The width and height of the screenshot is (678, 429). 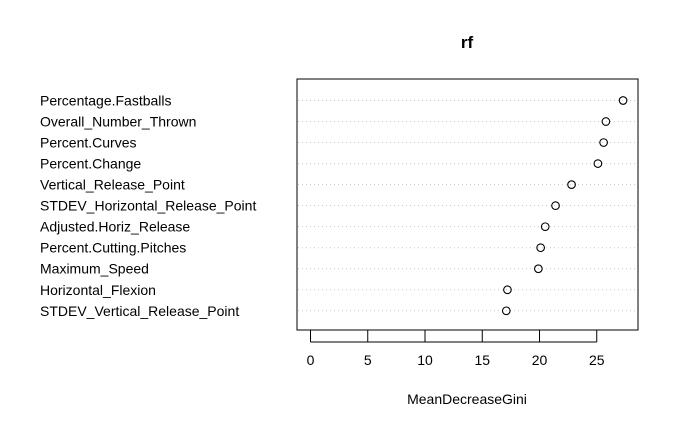 What do you see at coordinates (118, 122) in the screenshot?
I see `category-label: Overall_Number_Thrown` at bounding box center [118, 122].